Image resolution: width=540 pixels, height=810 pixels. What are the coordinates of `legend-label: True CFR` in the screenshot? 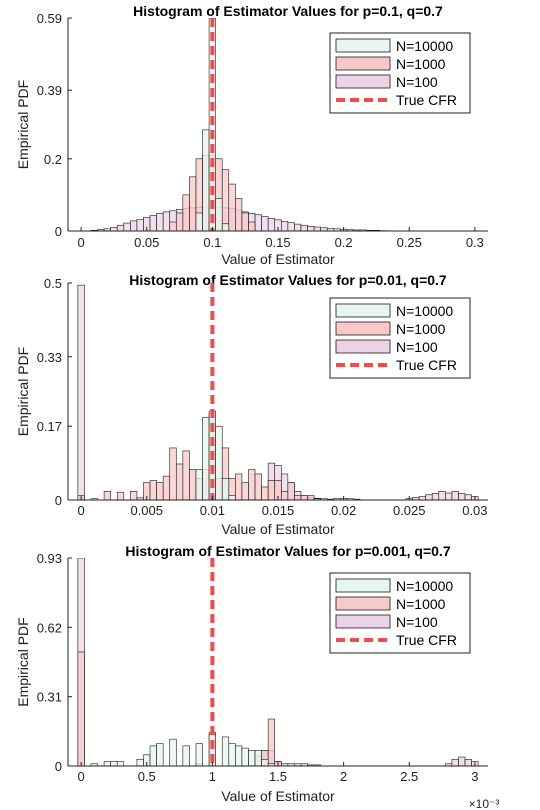 It's located at (426, 100).